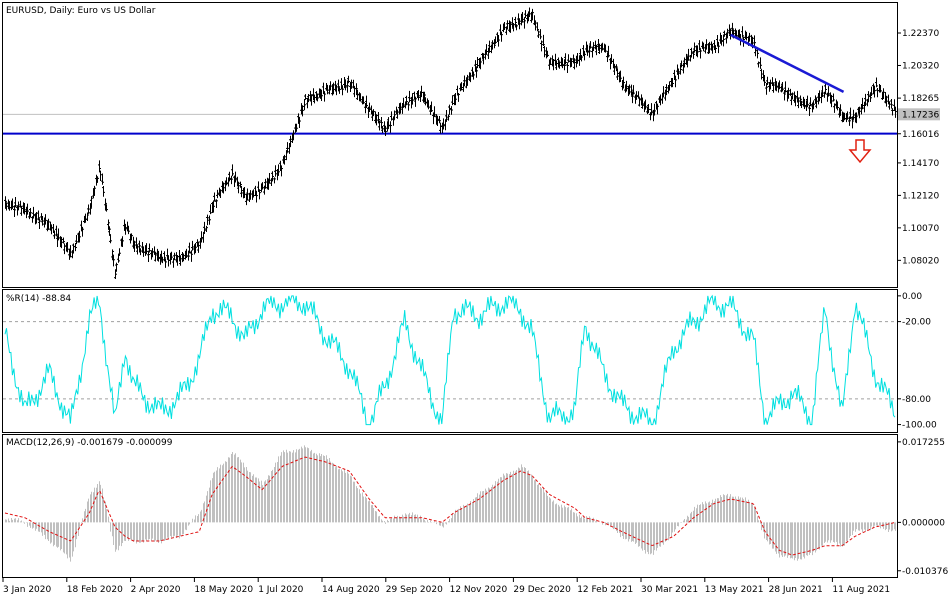 Image resolution: width=950 pixels, height=605 pixels. What do you see at coordinates (917, 361) in the screenshot?
I see `williams-r-axis: 0.00 -20.00 -80.00 -100.00` at bounding box center [917, 361].